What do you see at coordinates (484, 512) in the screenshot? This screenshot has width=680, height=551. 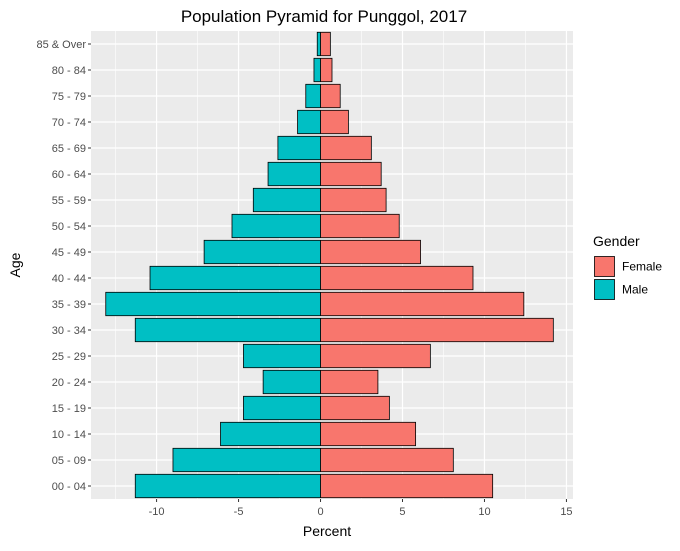 I see `x-tick-label: 10` at bounding box center [484, 512].